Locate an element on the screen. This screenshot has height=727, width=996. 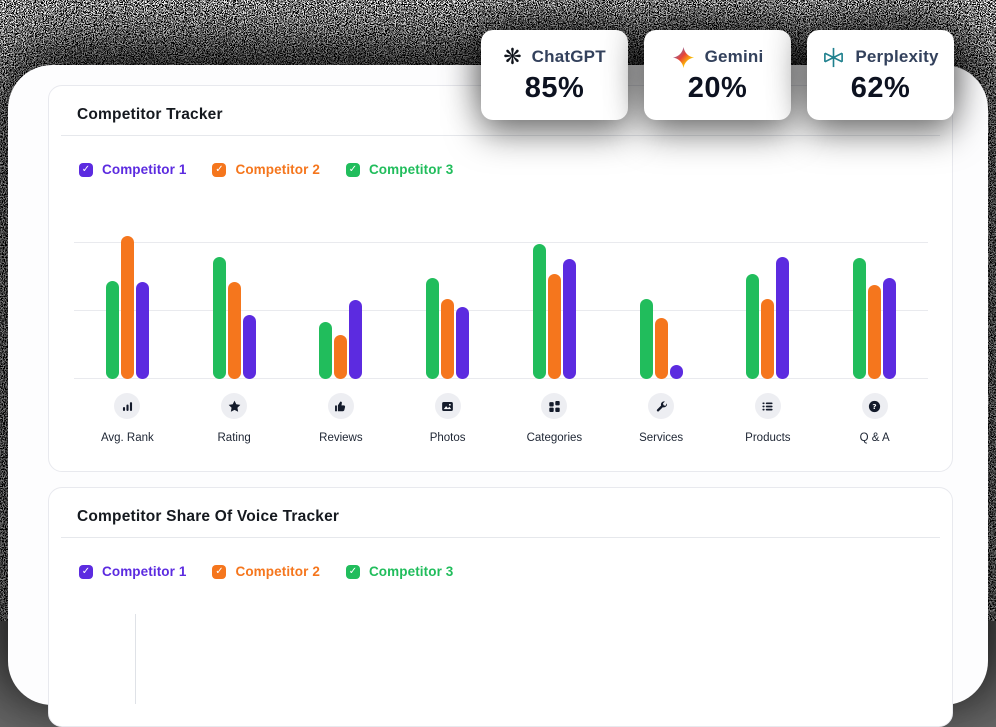
metric-icon-col-avg-rank is located at coordinates (127, 406).